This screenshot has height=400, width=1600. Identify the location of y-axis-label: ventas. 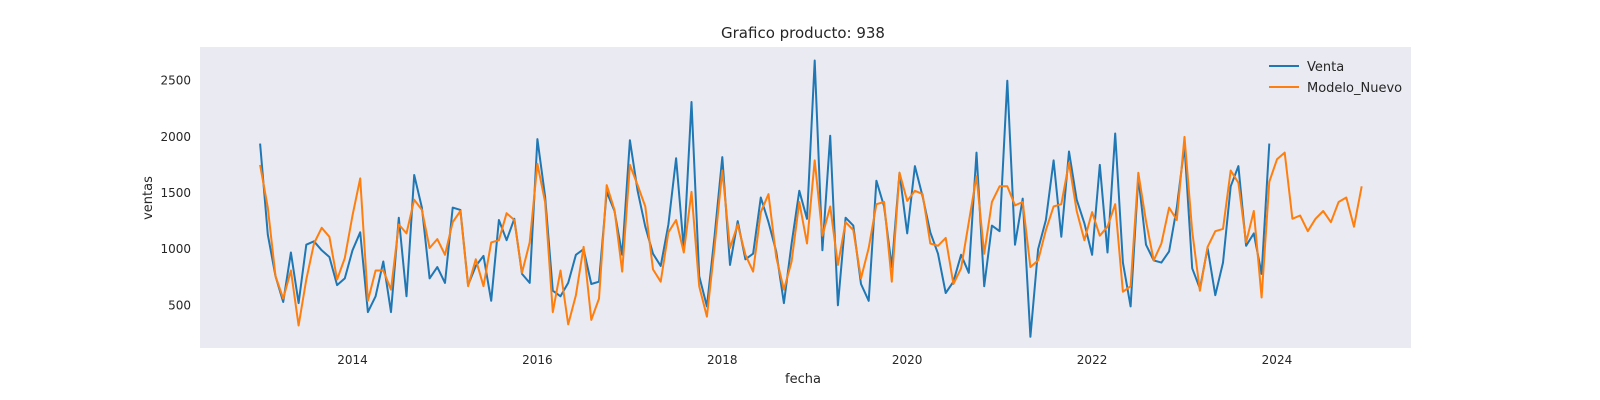
(148, 198).